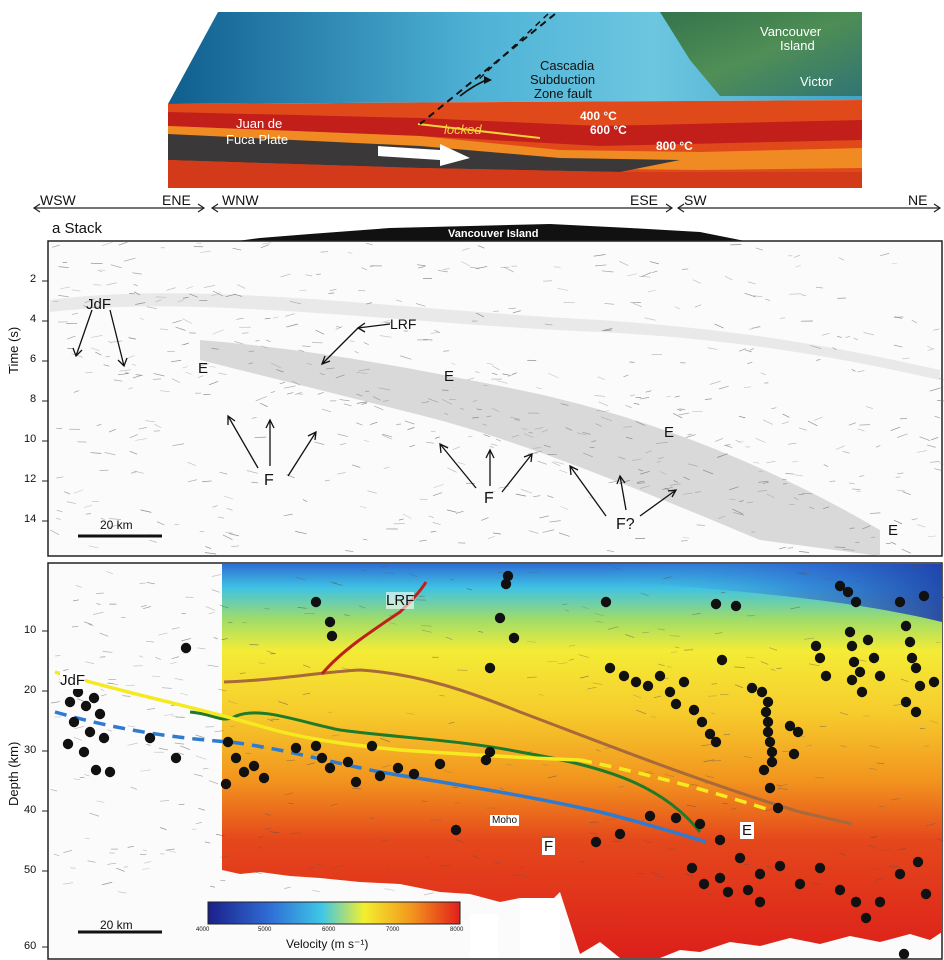 This screenshot has height=960, width=944. I want to click on e-label-4: E, so click(893, 530).